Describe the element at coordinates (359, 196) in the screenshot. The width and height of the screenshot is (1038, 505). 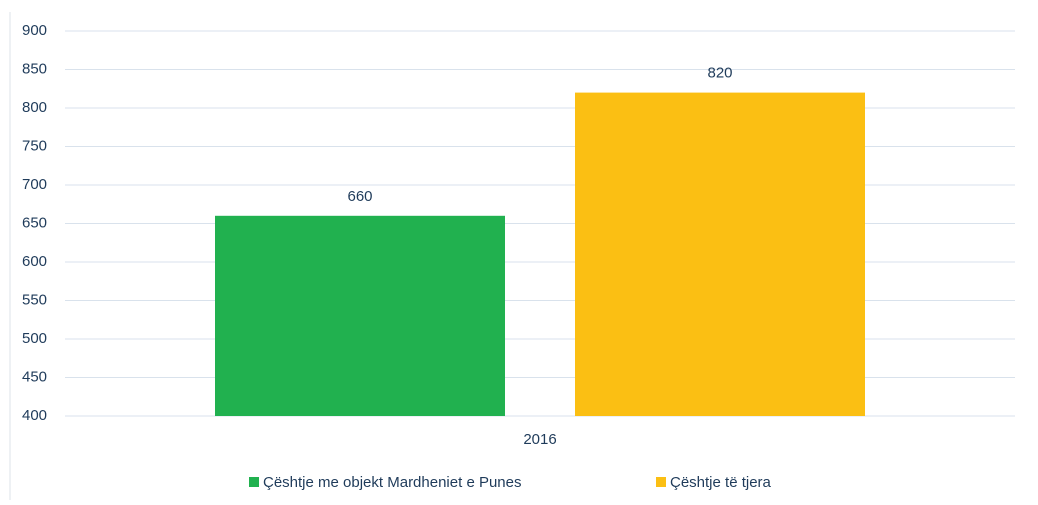
I see `data-label: 660` at that location.